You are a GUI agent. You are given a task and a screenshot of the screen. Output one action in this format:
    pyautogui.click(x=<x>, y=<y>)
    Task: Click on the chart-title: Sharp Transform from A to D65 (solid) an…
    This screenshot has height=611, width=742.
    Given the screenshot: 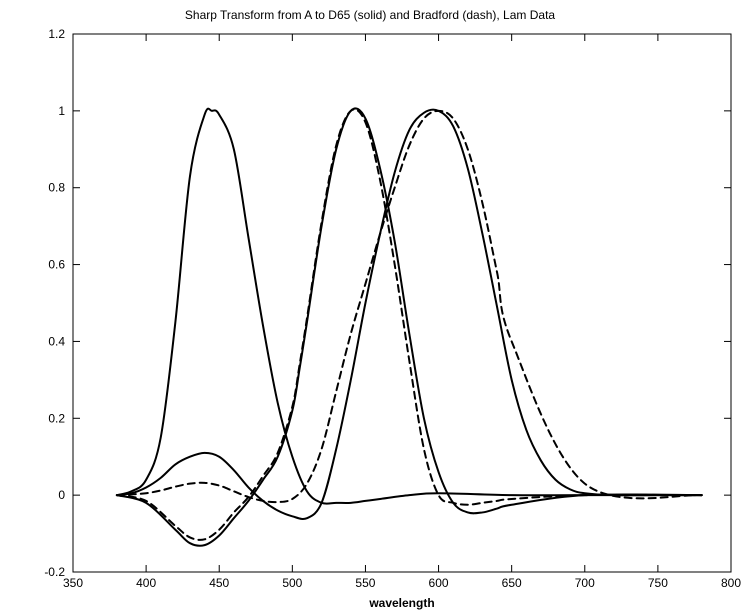 What is the action you would take?
    pyautogui.click(x=370, y=15)
    